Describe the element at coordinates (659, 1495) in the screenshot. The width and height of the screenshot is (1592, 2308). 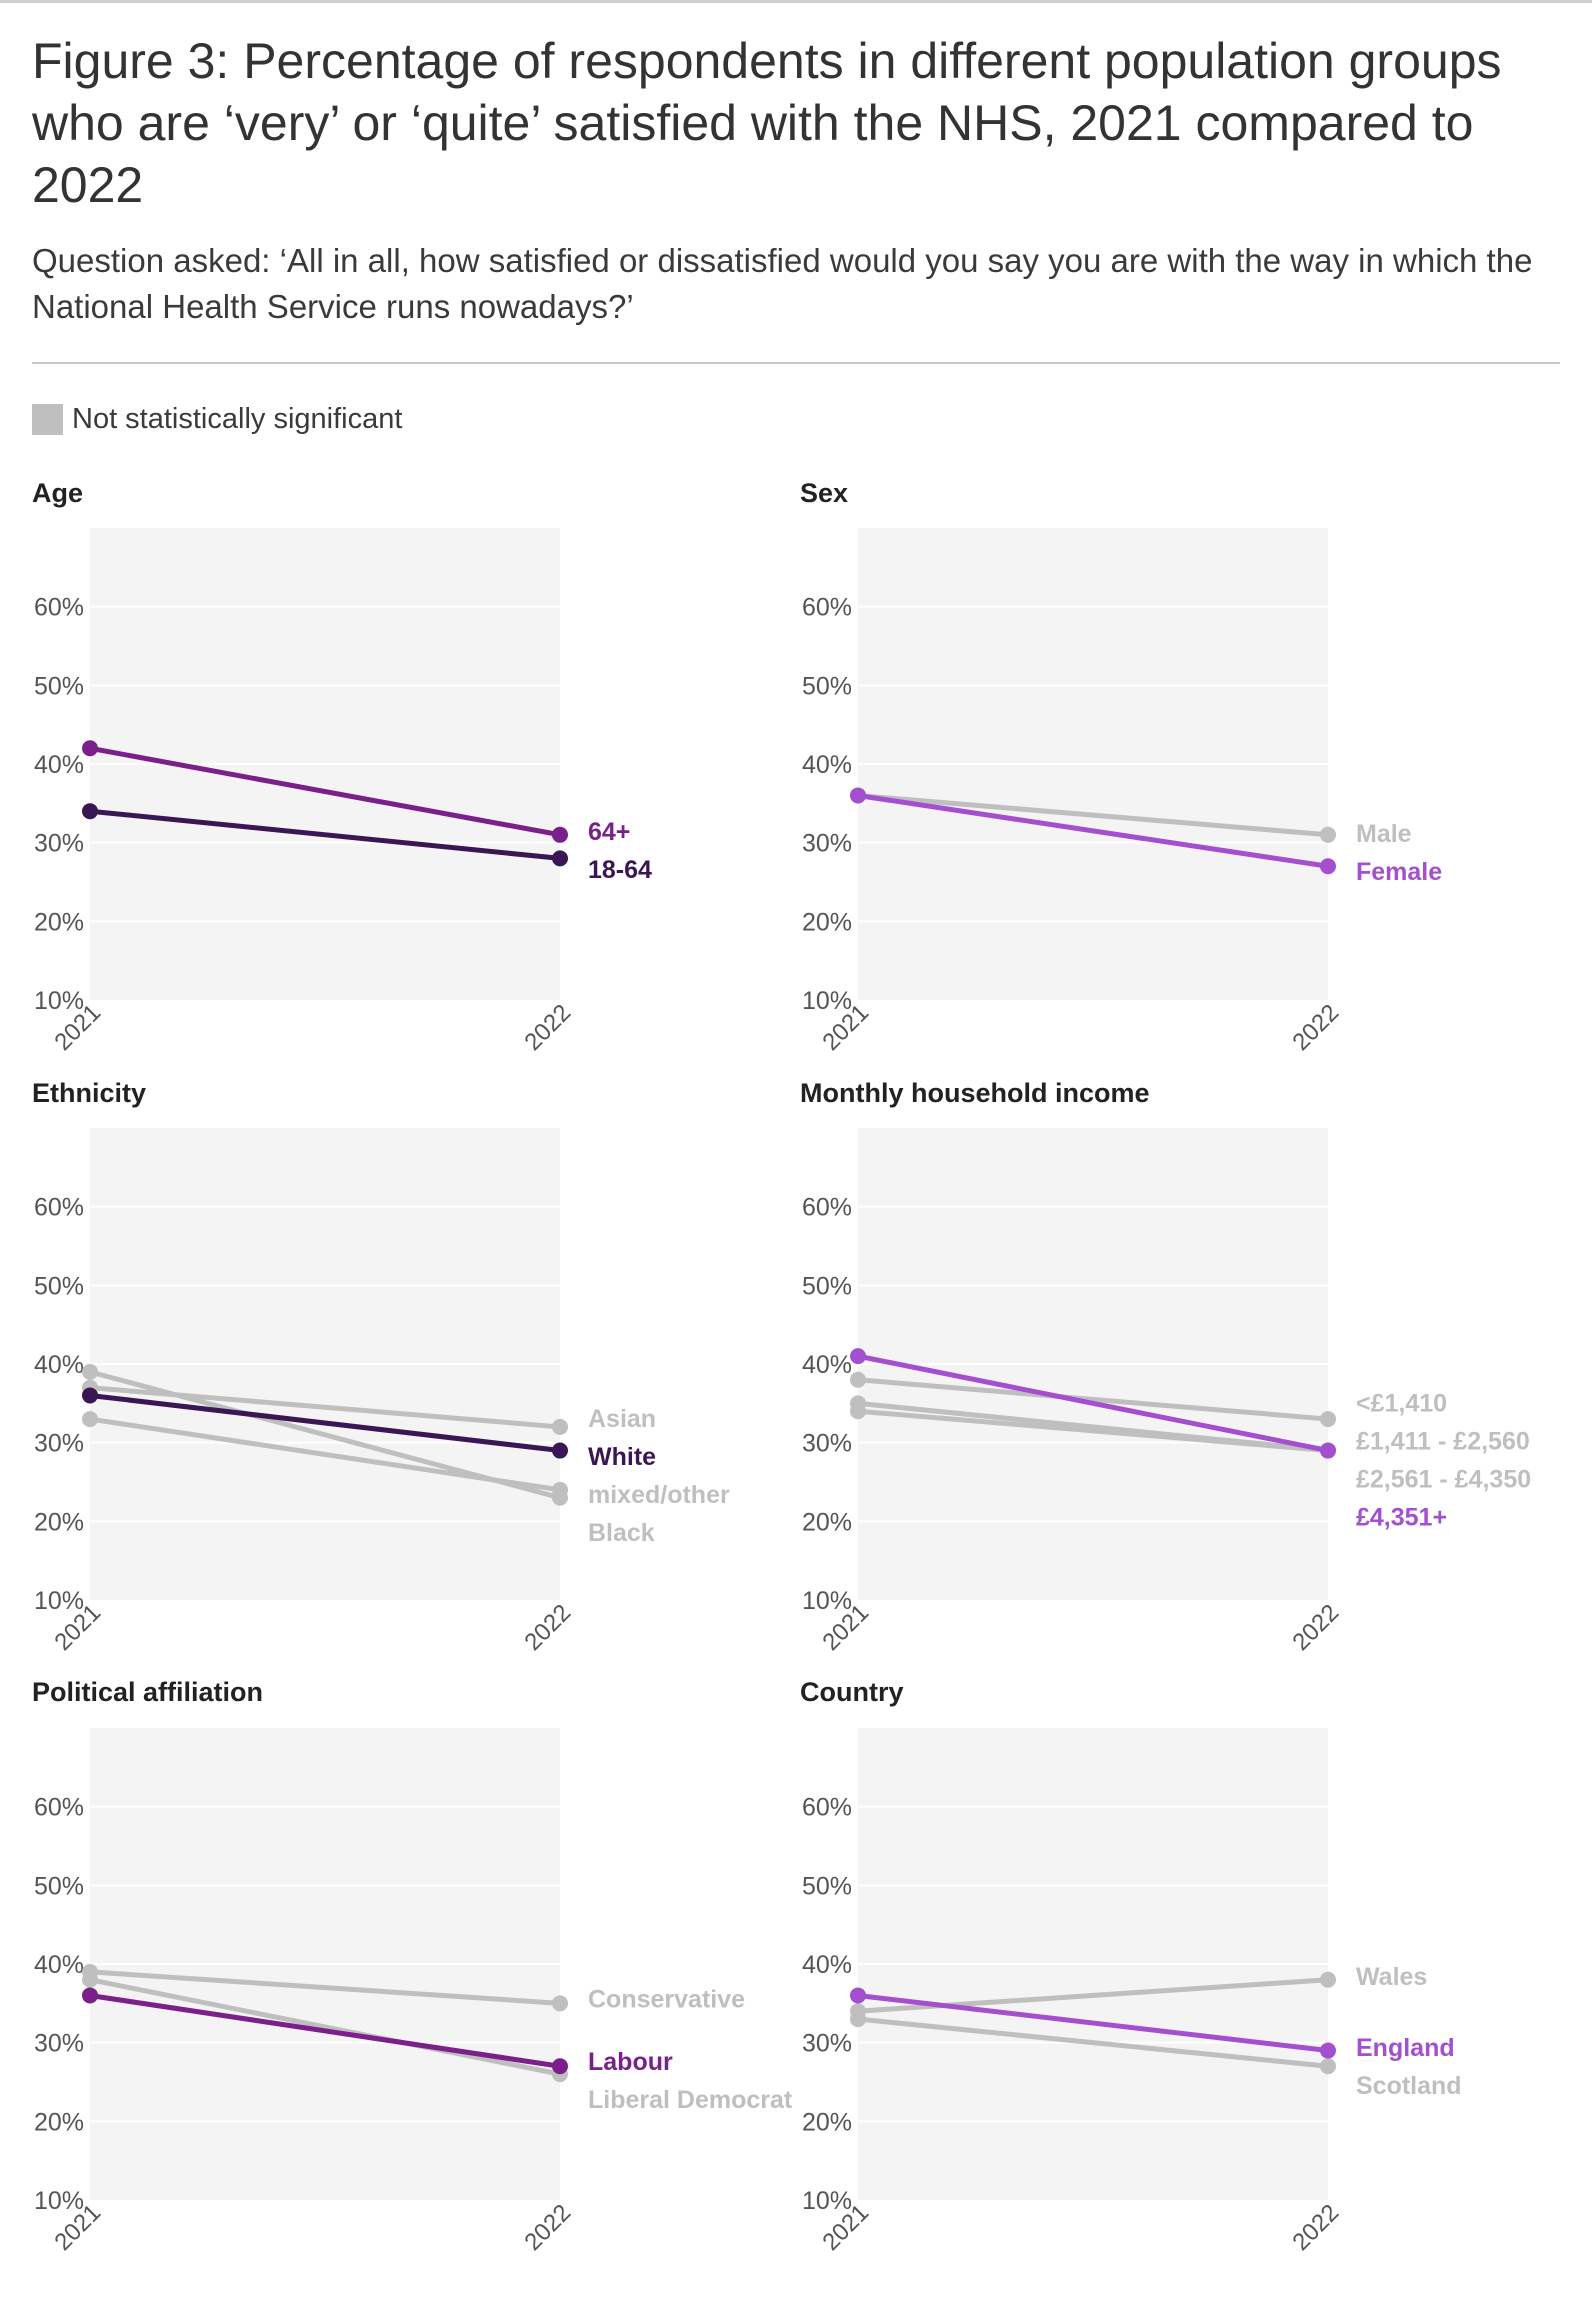
I see `series-end-label: mixed/other` at that location.